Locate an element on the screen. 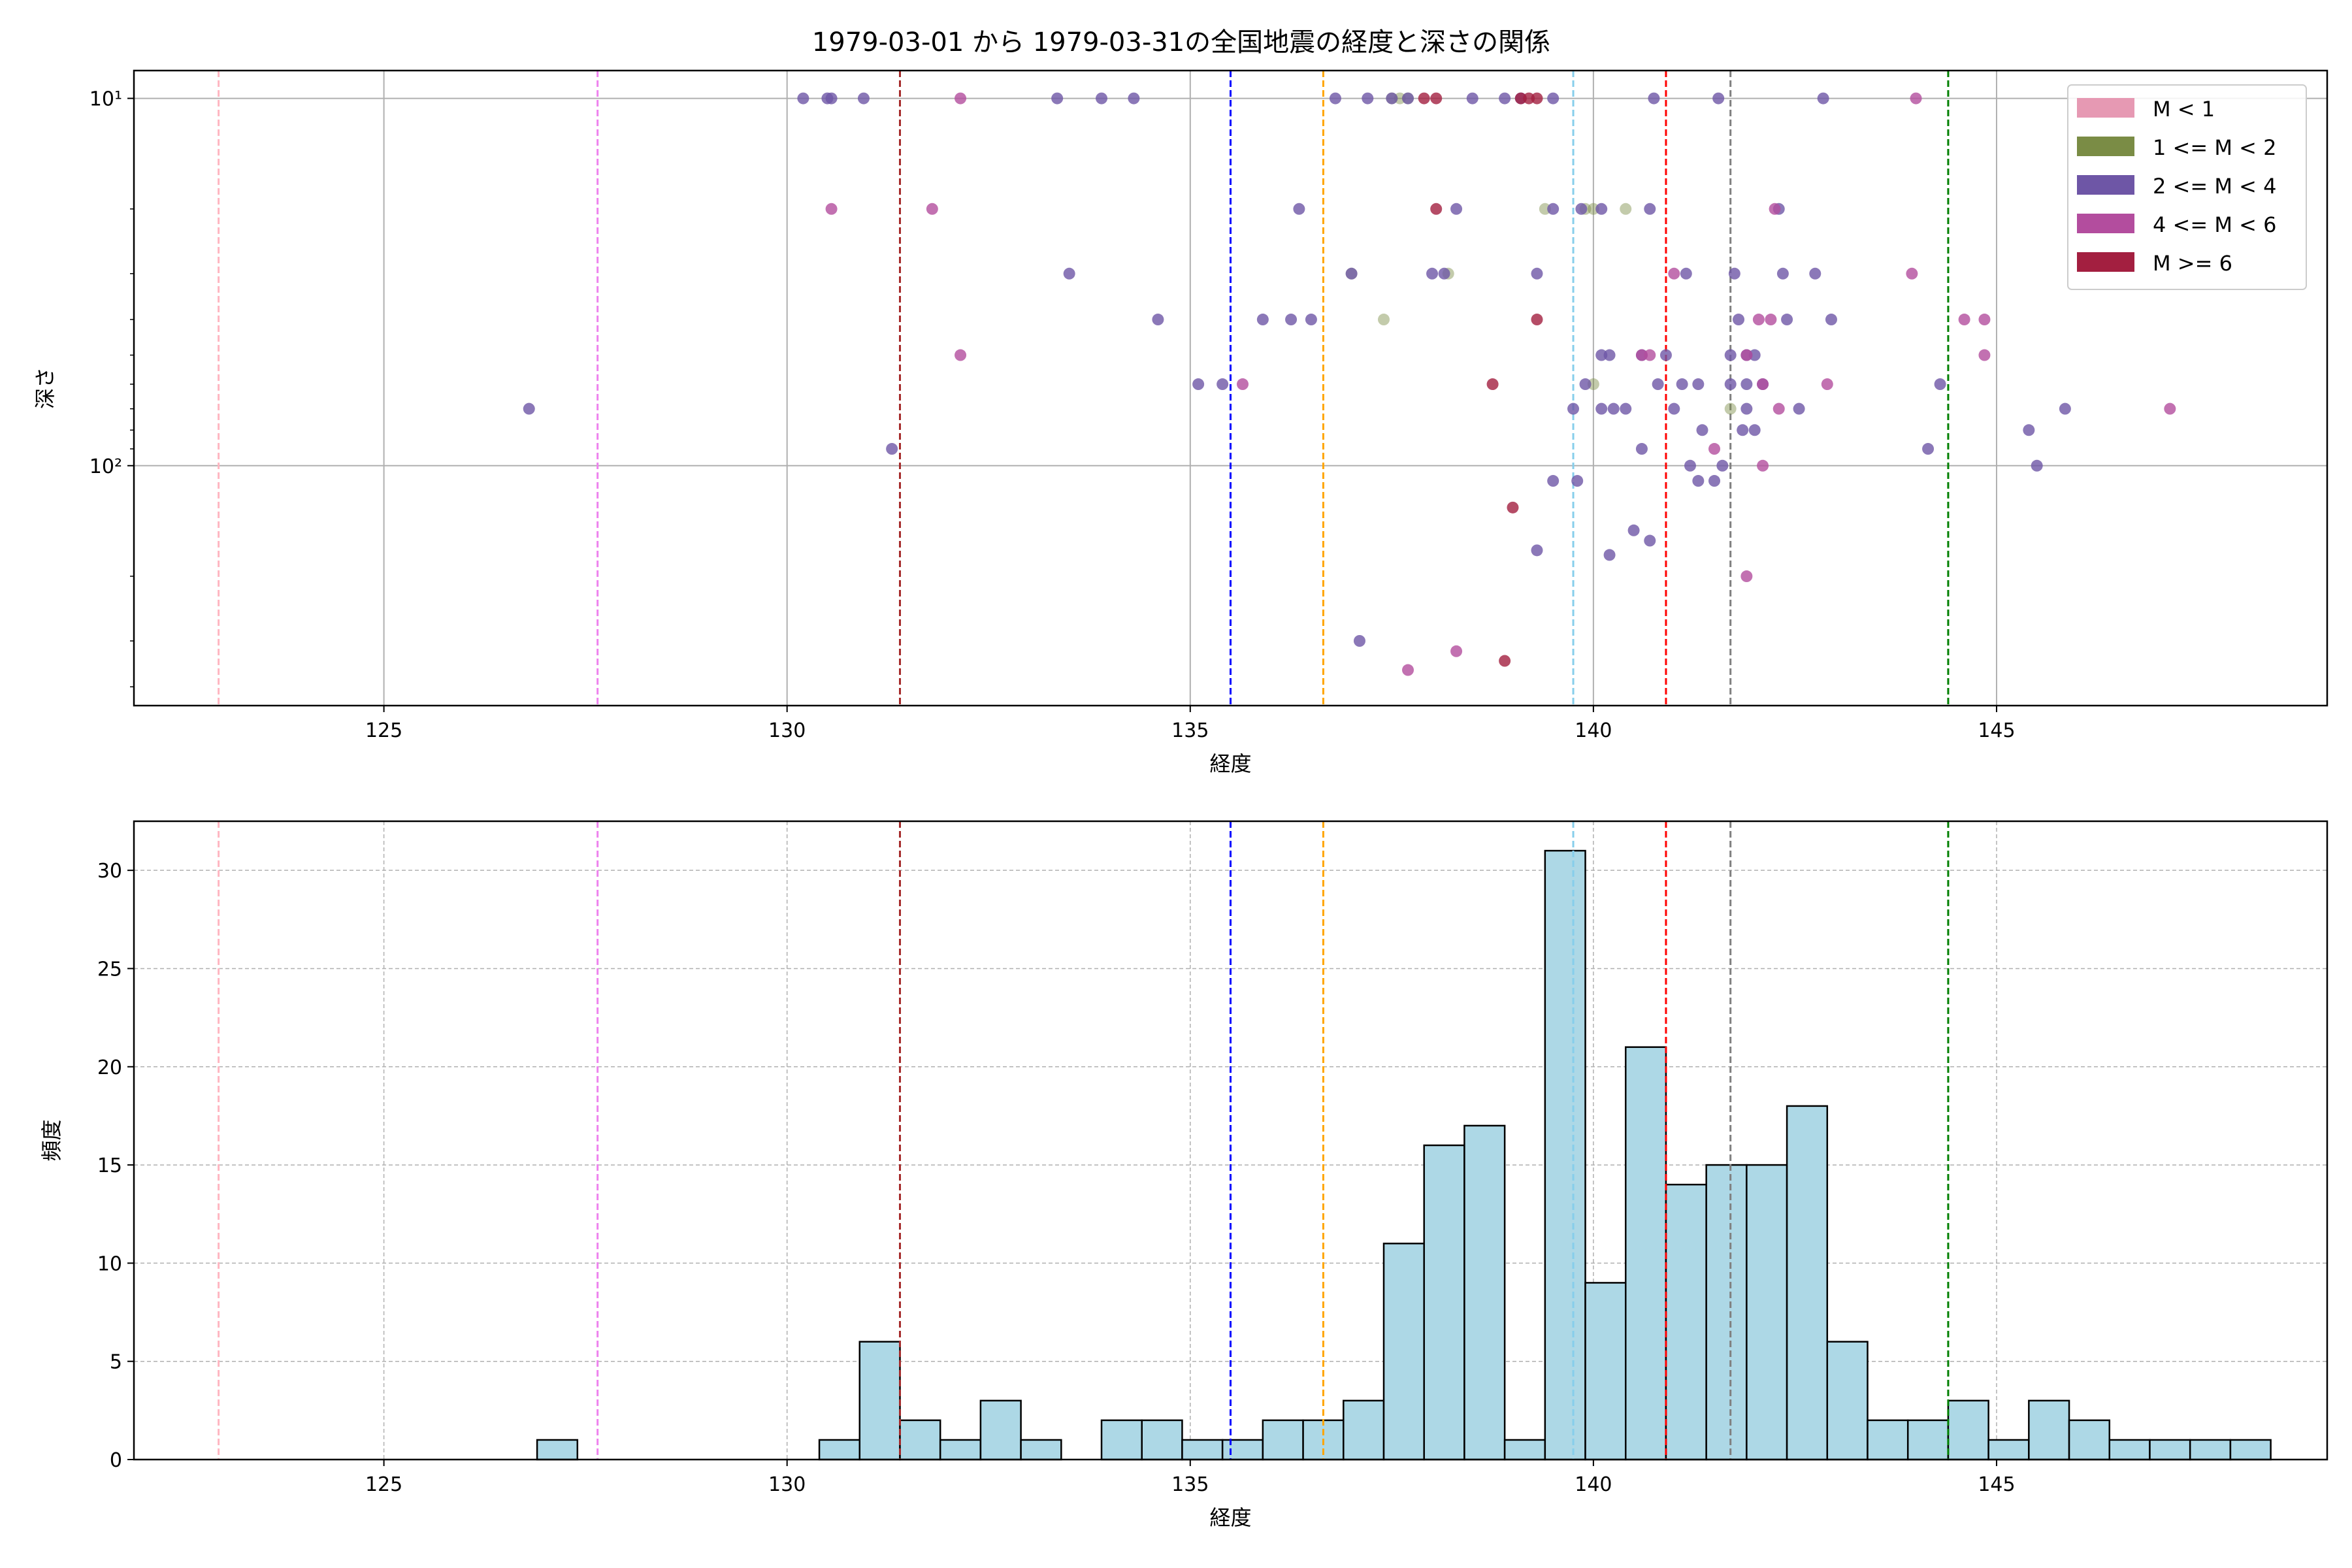  scatter-x-label: 経度 is located at coordinates (1230, 763).